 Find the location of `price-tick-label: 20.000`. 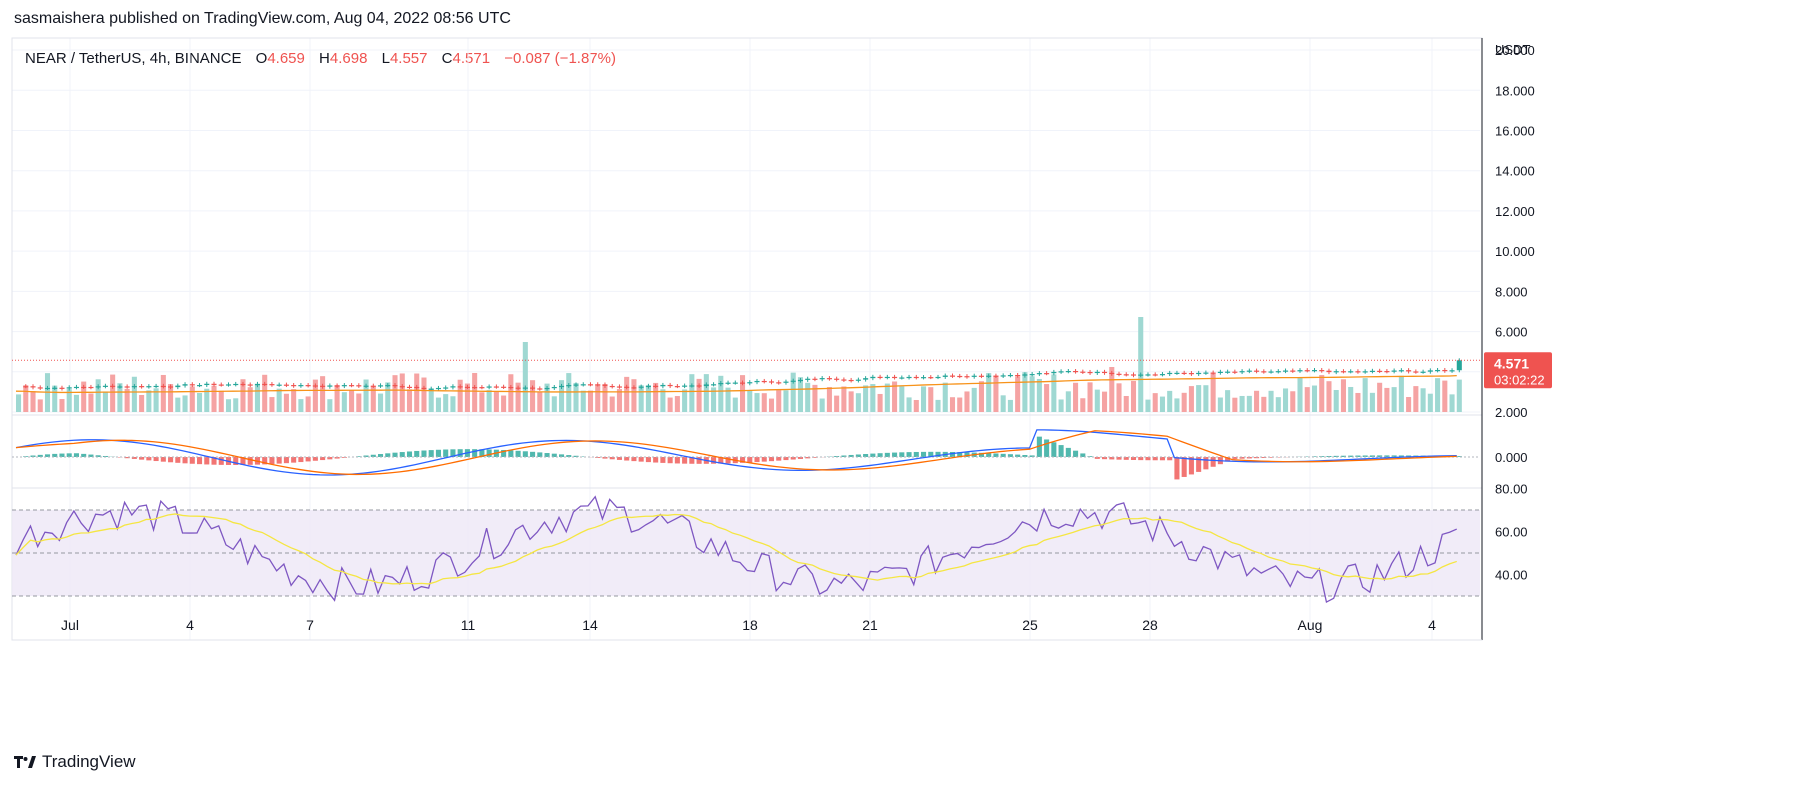

price-tick-label: 20.000 is located at coordinates (1515, 50).